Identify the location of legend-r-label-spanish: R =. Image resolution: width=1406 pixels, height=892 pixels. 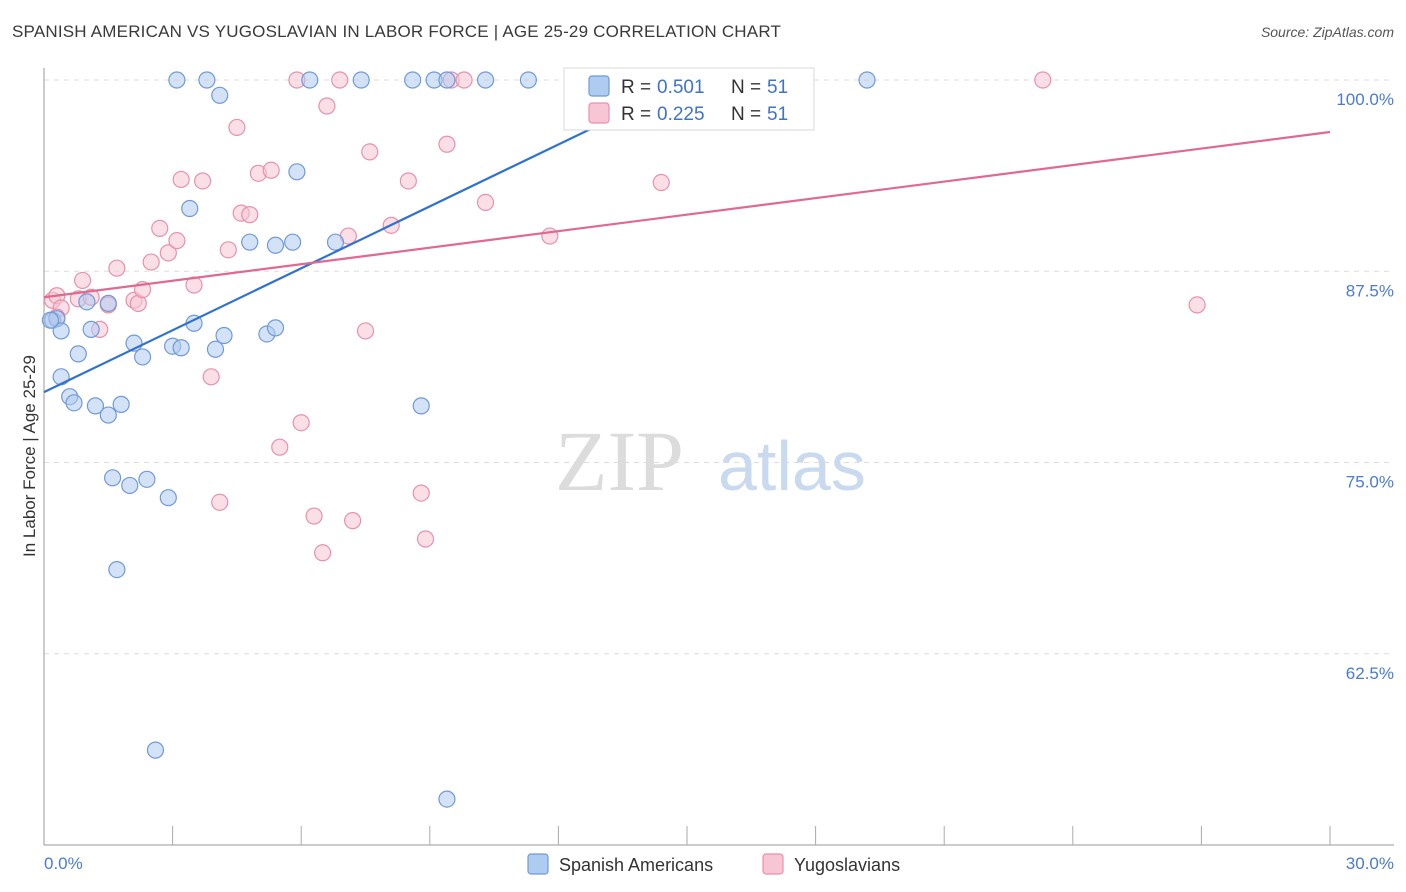
(636, 87).